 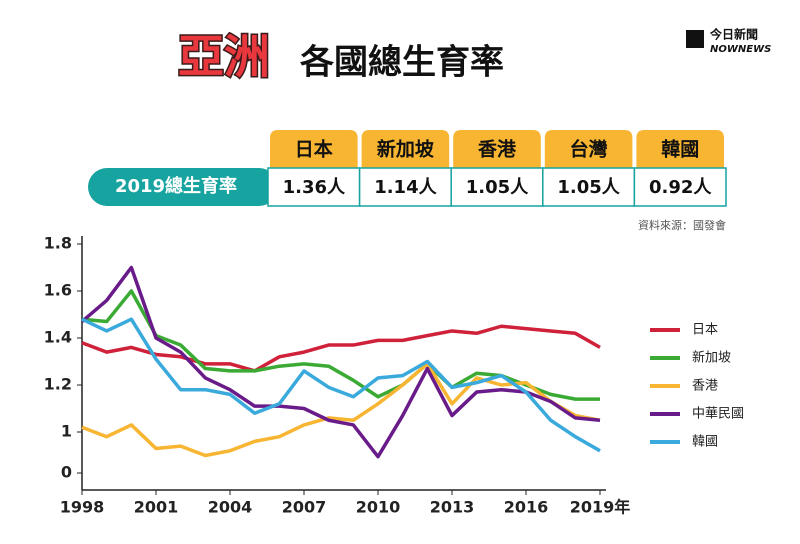 I want to click on x-tick-label: 2013, so click(x=452, y=507).